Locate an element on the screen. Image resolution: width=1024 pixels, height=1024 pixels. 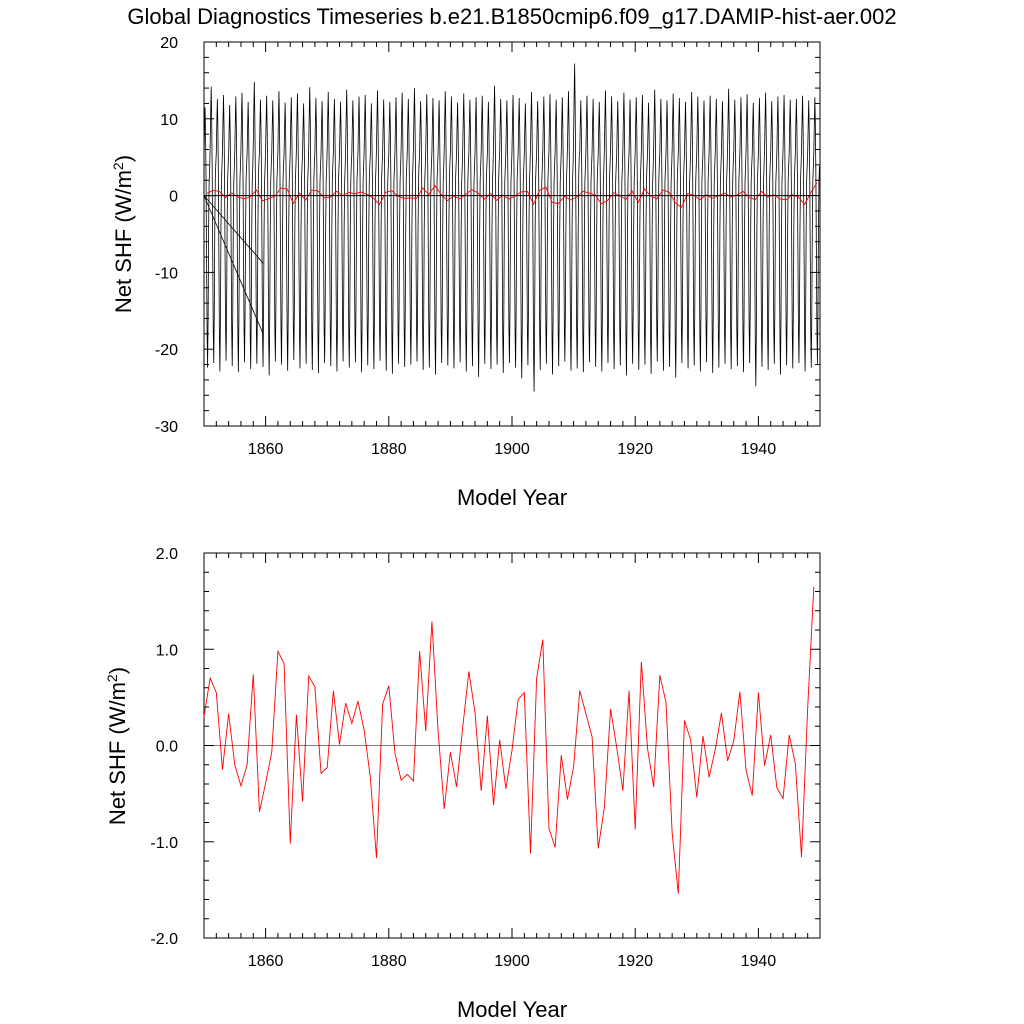
y-tick-label: 0 is located at coordinates (173, 197).